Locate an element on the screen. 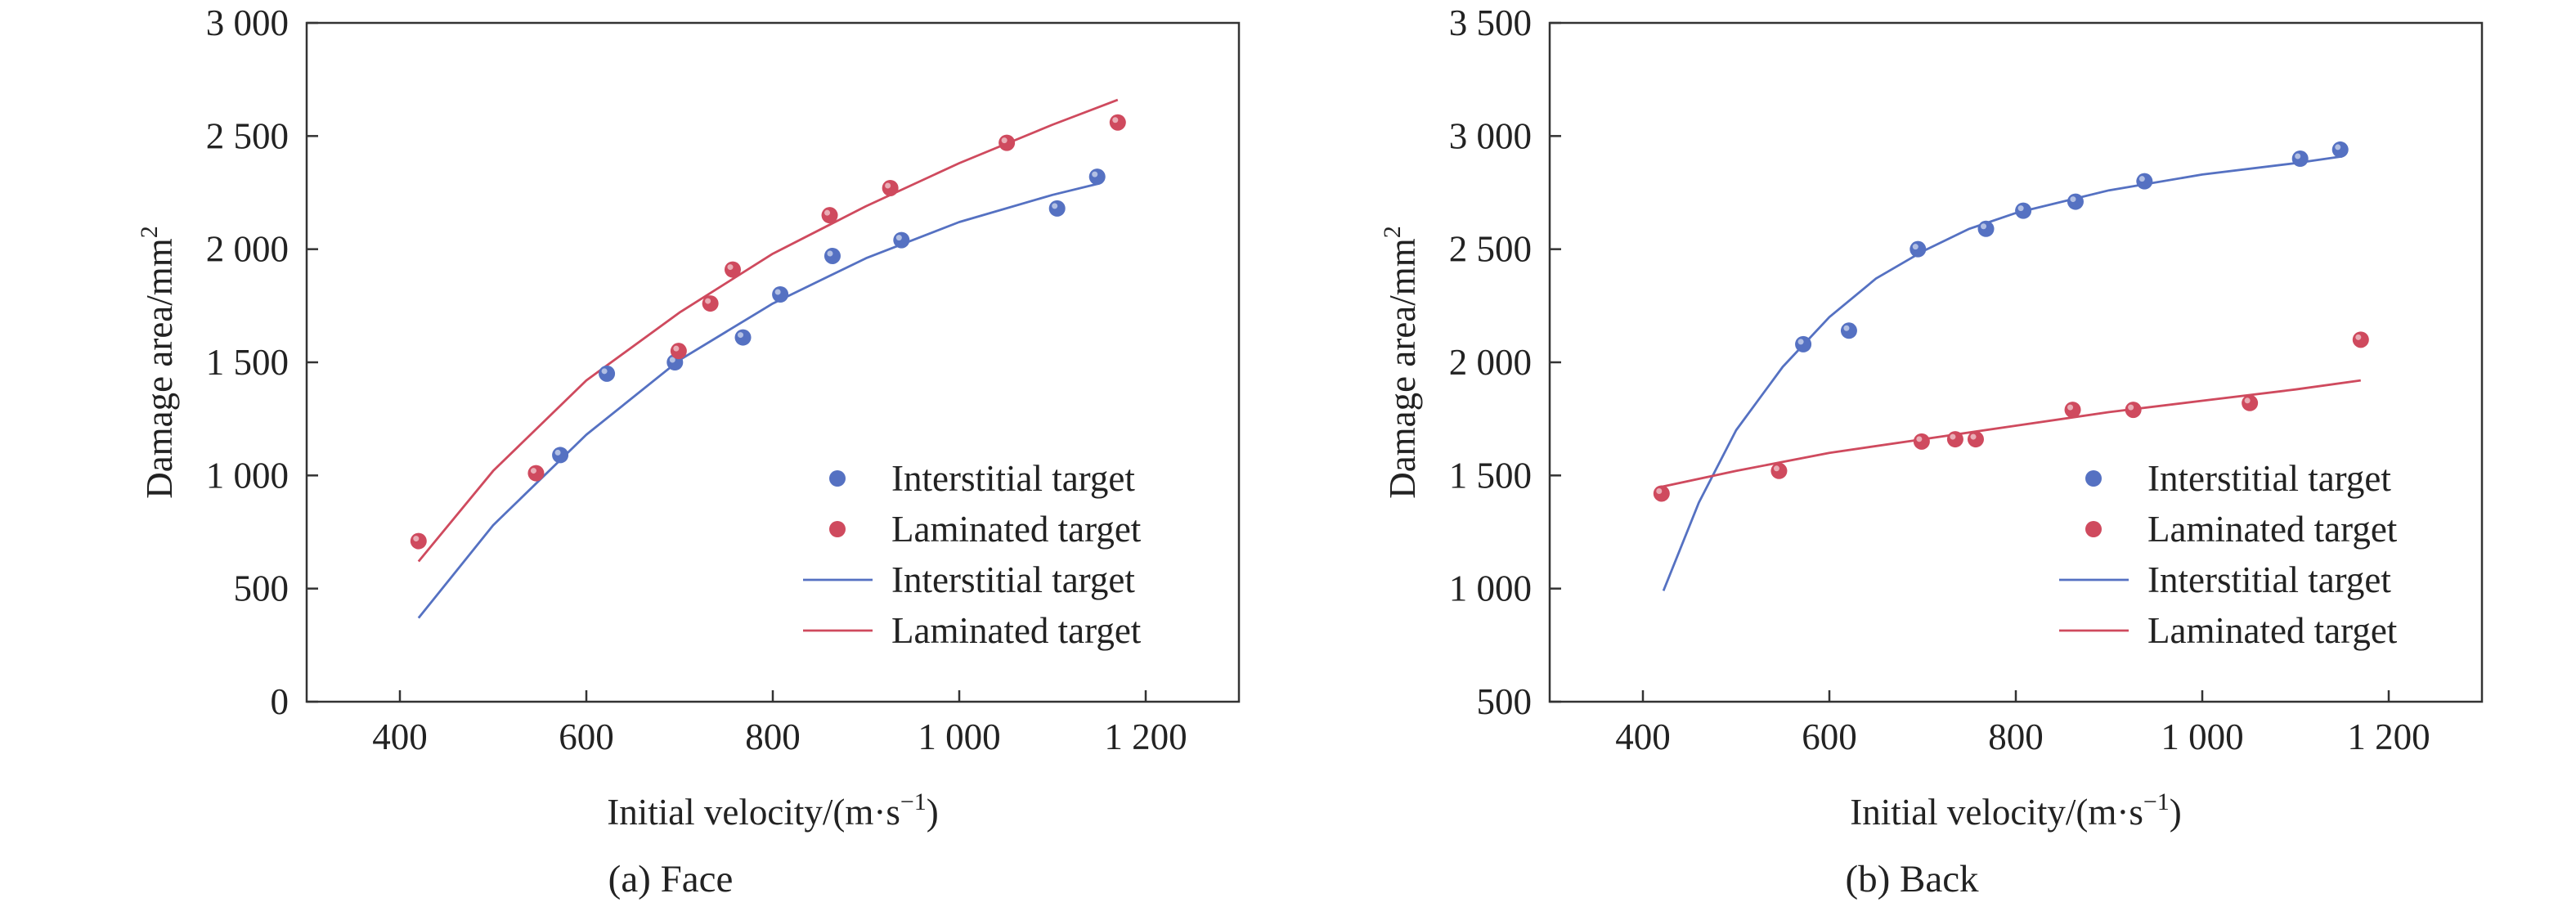 The image size is (2576, 907). x-tick-label: 400 is located at coordinates (400, 736).